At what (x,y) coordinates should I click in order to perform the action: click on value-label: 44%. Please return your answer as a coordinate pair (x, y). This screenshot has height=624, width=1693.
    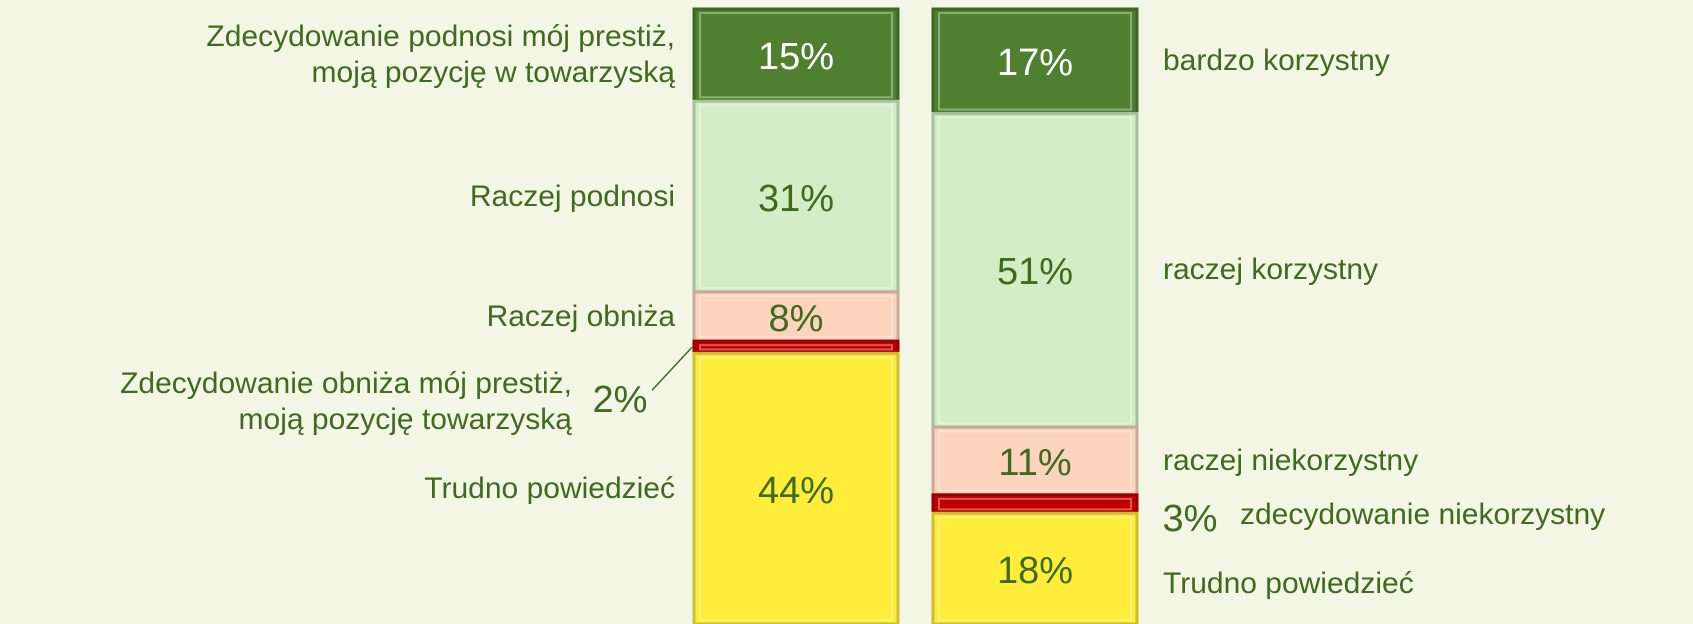
    Looking at the image, I should click on (796, 490).